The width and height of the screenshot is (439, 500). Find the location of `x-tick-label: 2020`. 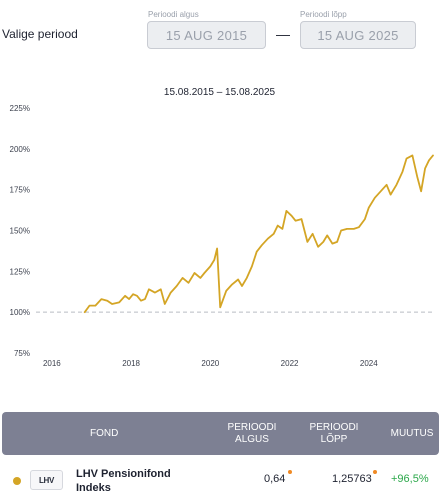

x-tick-label: 2020 is located at coordinates (210, 363).